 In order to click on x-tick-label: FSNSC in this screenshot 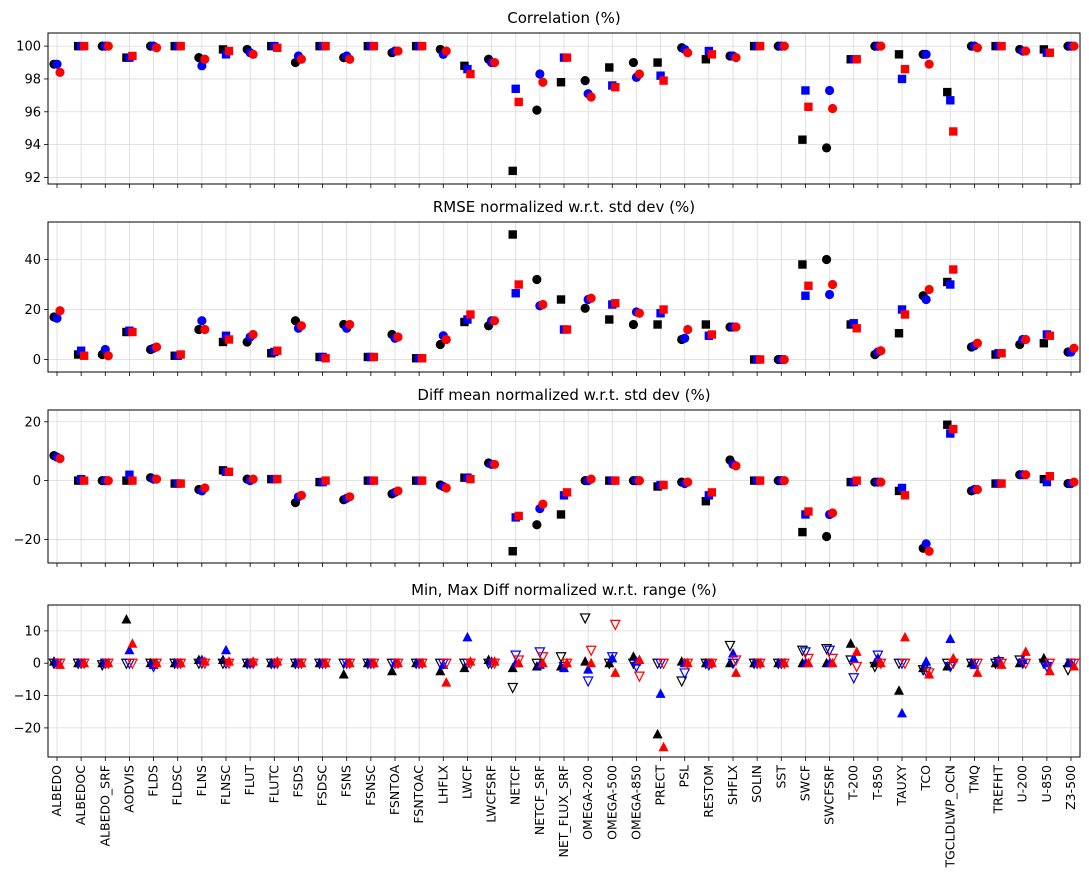, I will do `click(370, 785)`.